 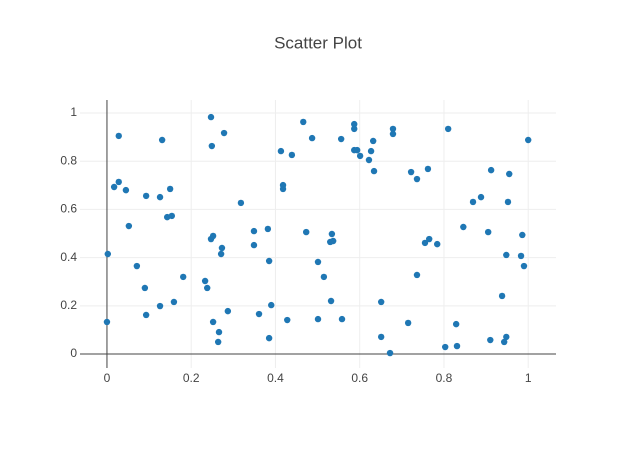 What do you see at coordinates (318, 42) in the screenshot?
I see `chart-title: Scatter Plot` at bounding box center [318, 42].